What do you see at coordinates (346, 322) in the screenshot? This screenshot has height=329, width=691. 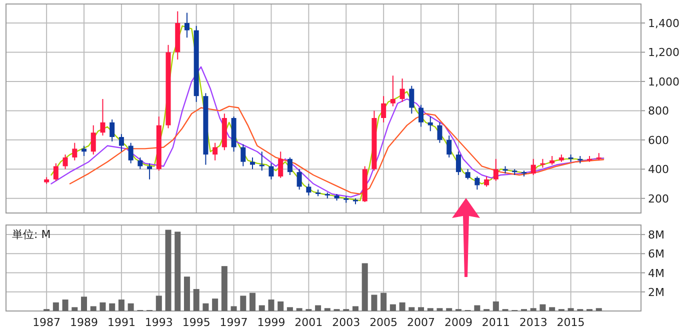 I see `x-tick-label: 2003` at bounding box center [346, 322].